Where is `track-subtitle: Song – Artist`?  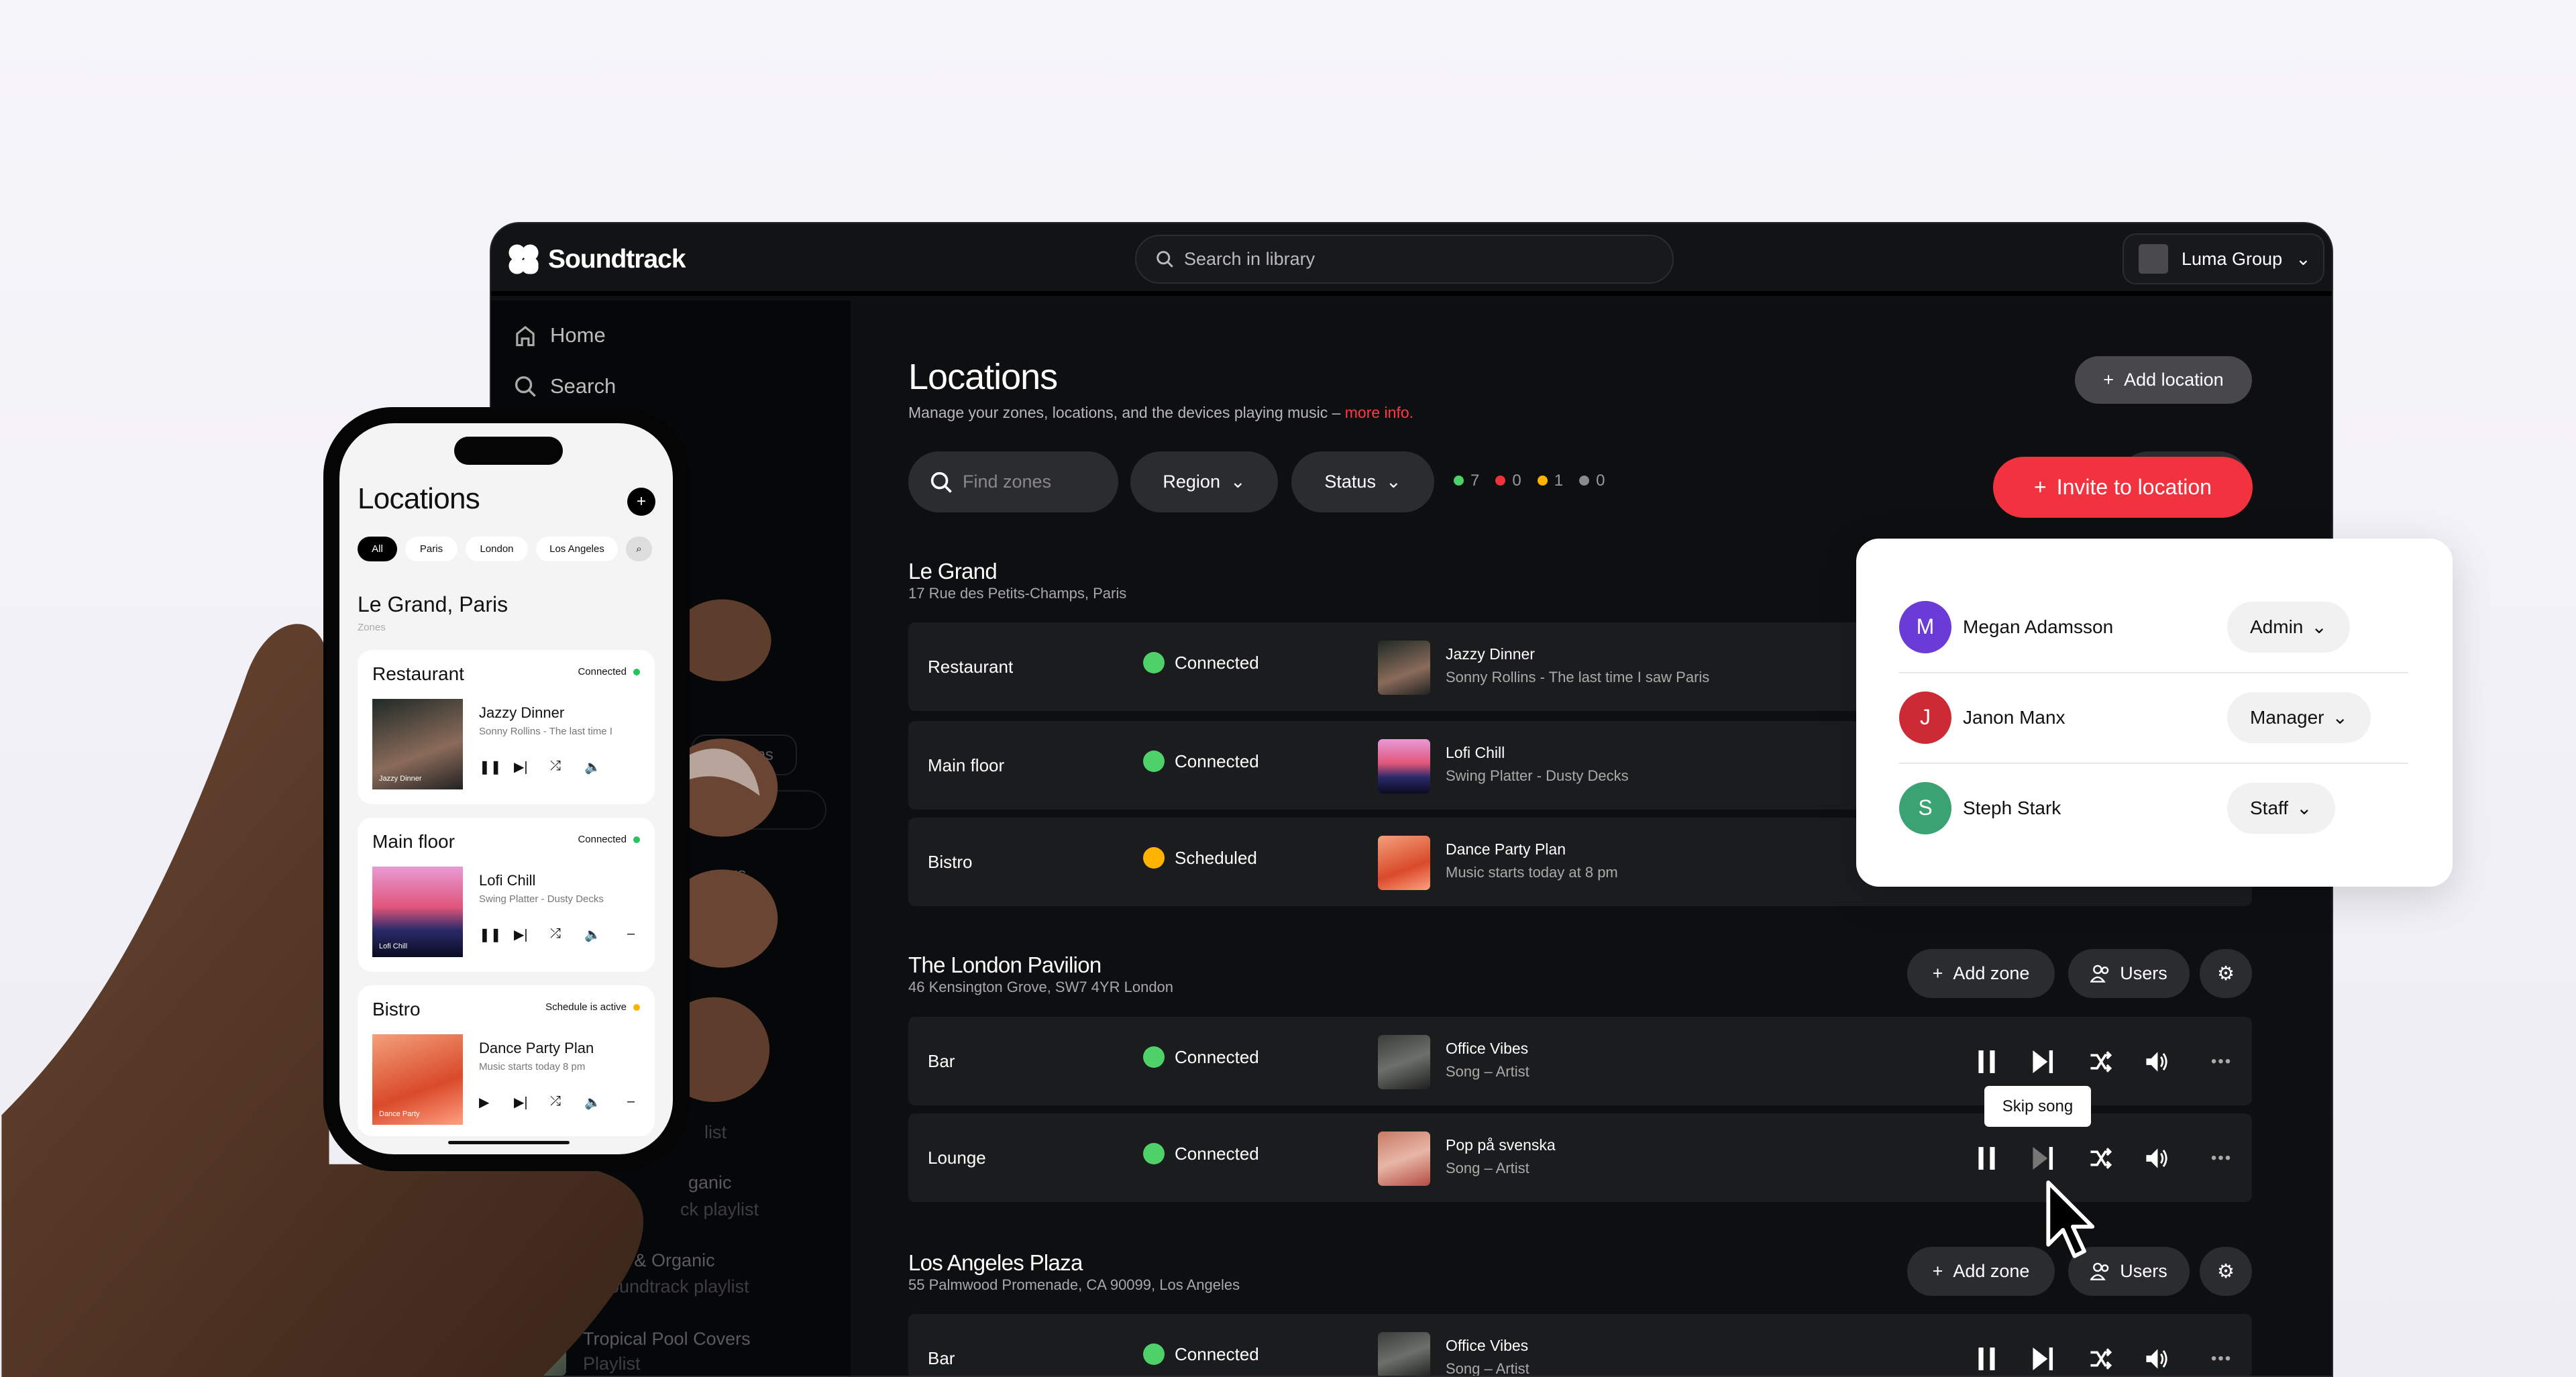
track-subtitle: Song – Artist is located at coordinates (1487, 1368).